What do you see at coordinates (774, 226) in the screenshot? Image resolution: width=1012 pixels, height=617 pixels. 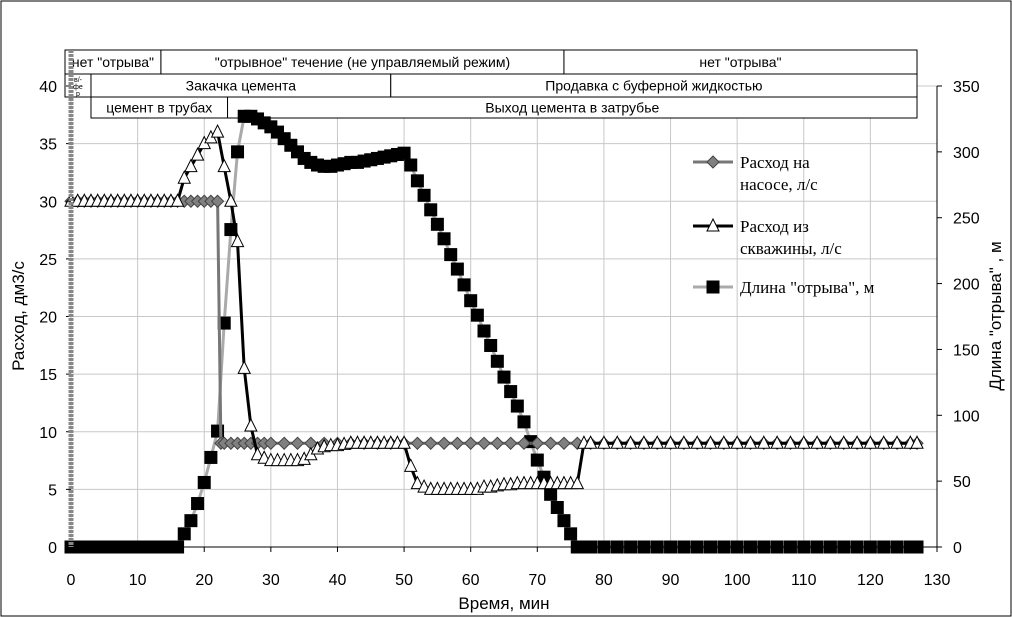 I see `legend-label-1-0: Расход из` at bounding box center [774, 226].